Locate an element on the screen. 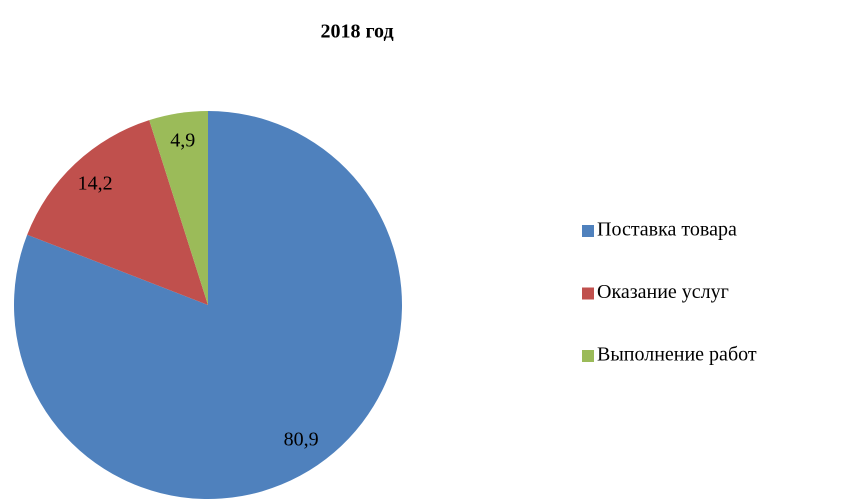 This screenshot has width=846, height=500. legend-label: Поставка товара is located at coordinates (667, 230).